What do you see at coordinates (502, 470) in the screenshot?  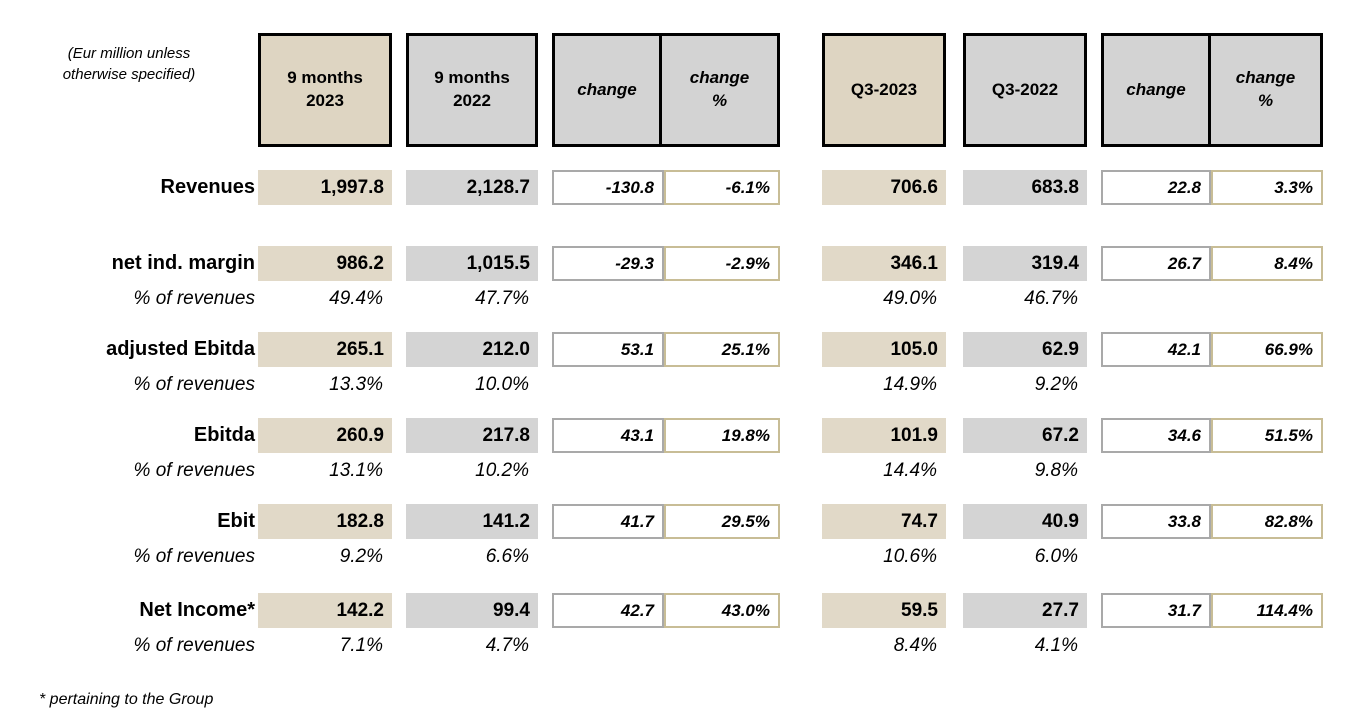 I see `pct-9m-2022: 10.2%` at bounding box center [502, 470].